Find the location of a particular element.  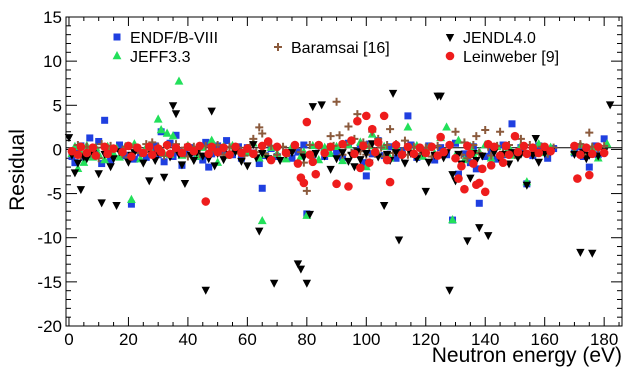

x-tick-label: 40 is located at coordinates (187, 339).